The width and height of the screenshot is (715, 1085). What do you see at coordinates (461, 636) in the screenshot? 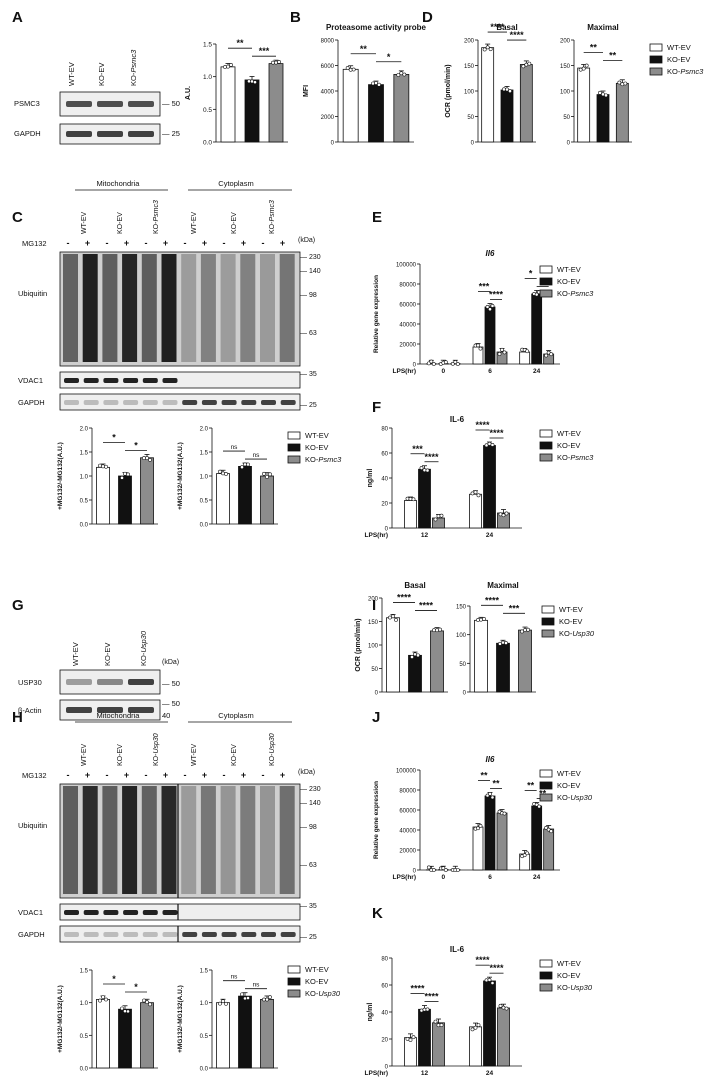
I see `y-tick-label: 100` at bounding box center [461, 636].